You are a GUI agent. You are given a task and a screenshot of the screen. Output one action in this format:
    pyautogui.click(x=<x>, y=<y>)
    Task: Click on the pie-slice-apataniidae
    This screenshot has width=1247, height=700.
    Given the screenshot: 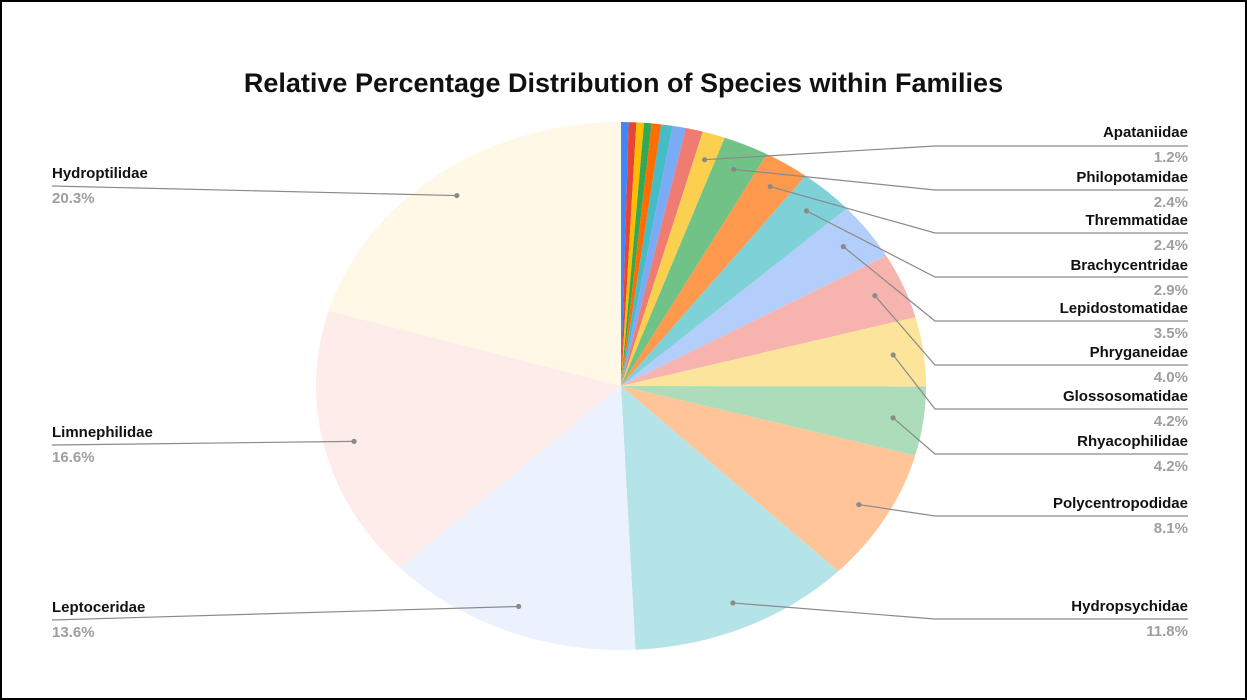 What is the action you would take?
    pyautogui.click(x=673, y=258)
    